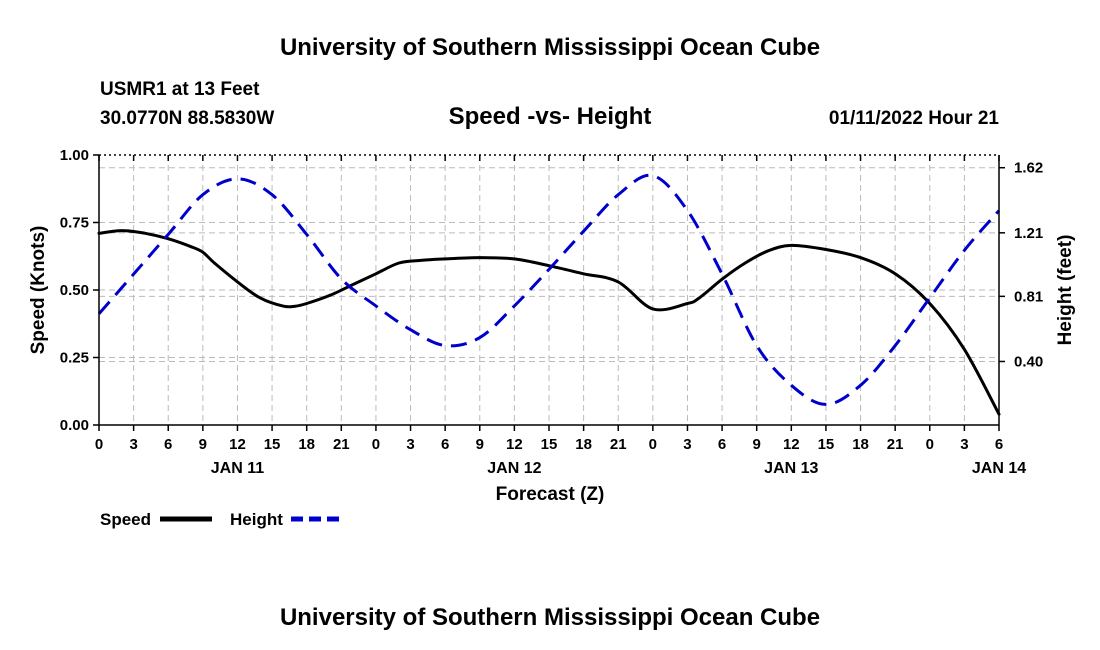 This screenshot has width=1100, height=650. Describe the element at coordinates (514, 468) in the screenshot. I see `x-date-label: JAN 12` at that location.